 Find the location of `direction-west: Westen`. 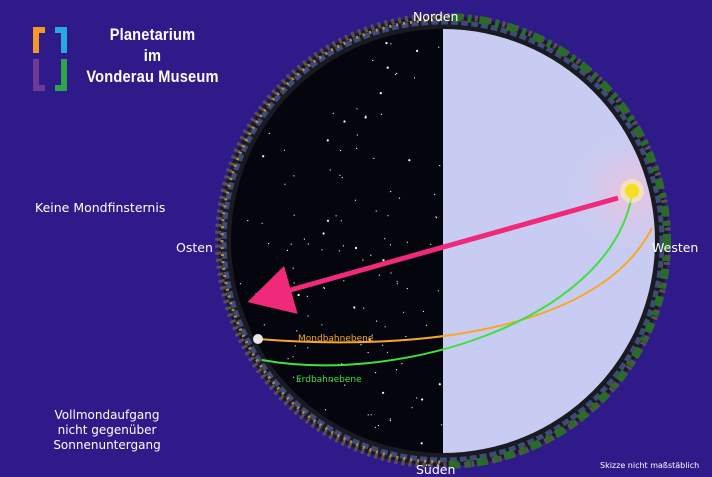

direction-west: Westen is located at coordinates (675, 247).